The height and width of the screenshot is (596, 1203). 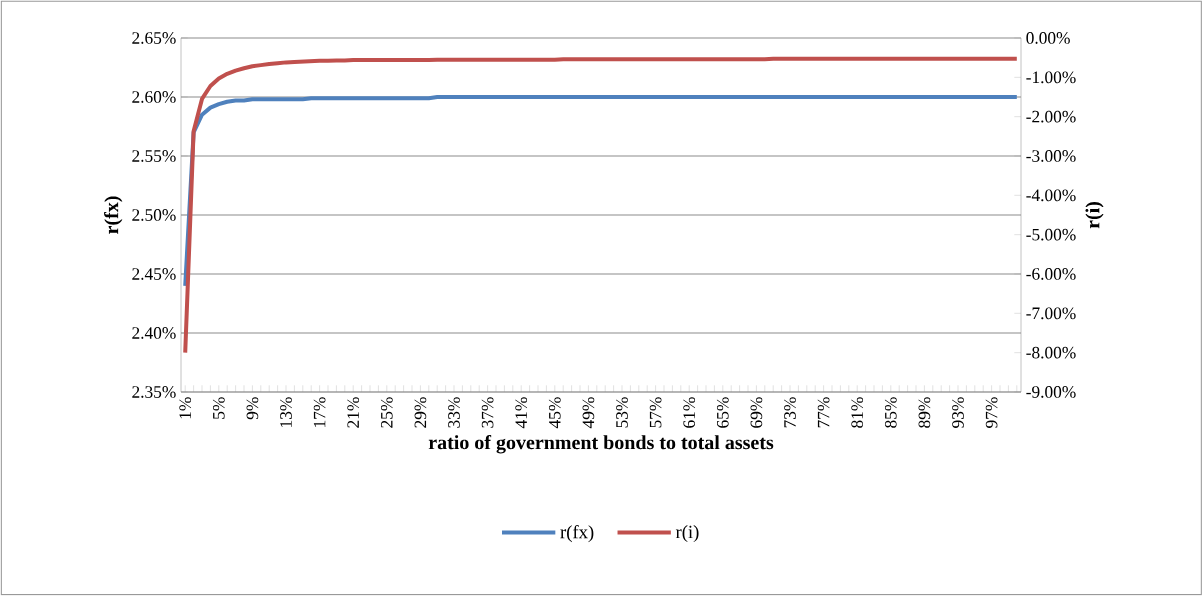 What do you see at coordinates (1051, 116) in the screenshot?
I see `y2-tick-label: -2.00%` at bounding box center [1051, 116].